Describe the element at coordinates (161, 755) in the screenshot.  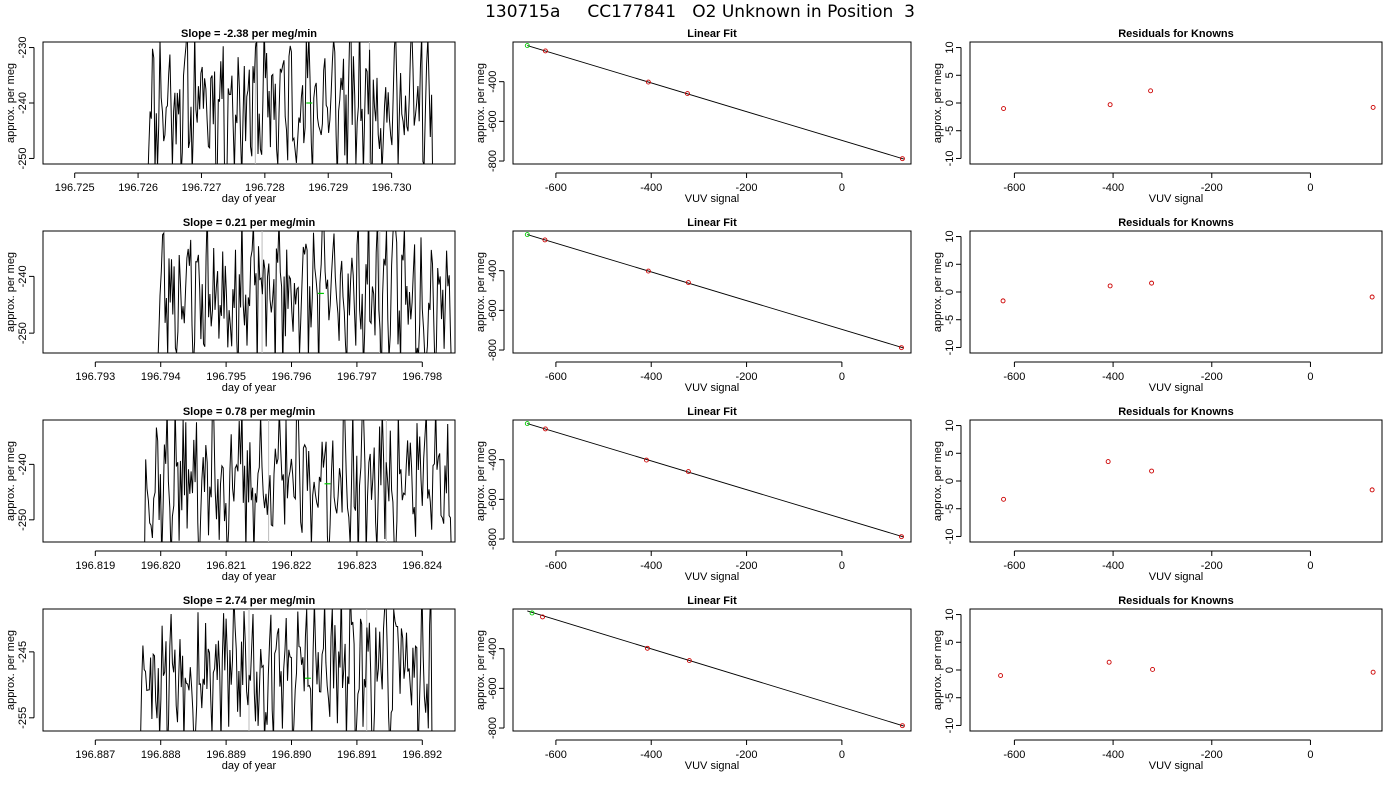
I see `x-tick-label: 196.888` at that location.